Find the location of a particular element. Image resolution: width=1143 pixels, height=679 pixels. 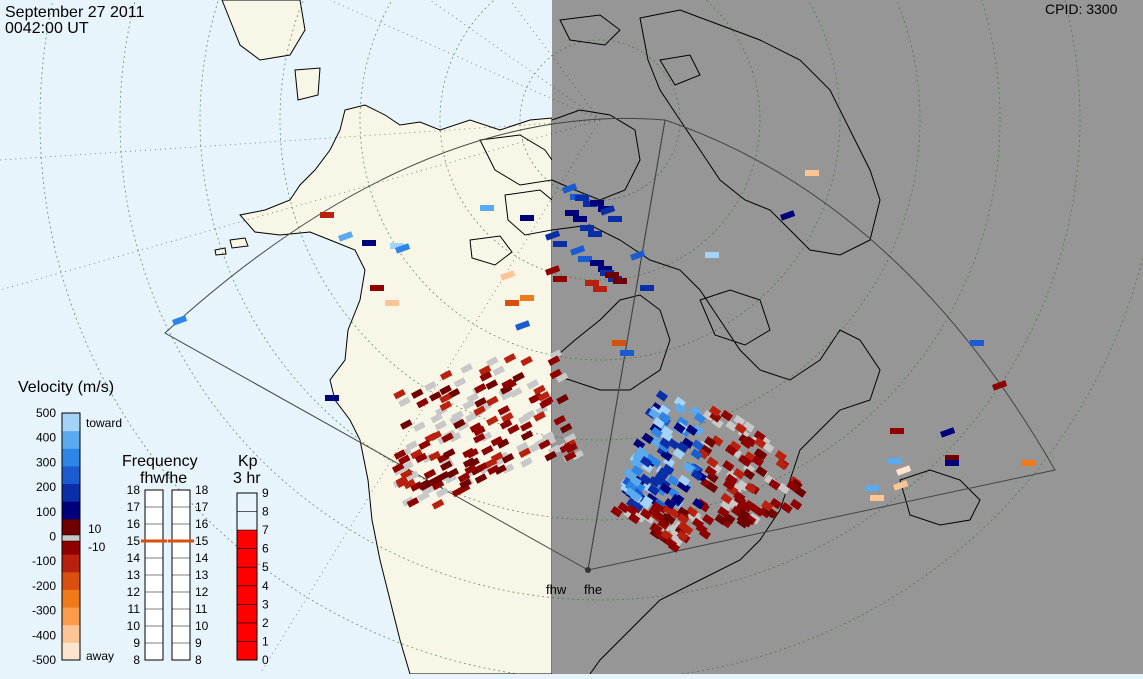

frequency-tick-label-fhe: 12 is located at coordinates (202, 592).